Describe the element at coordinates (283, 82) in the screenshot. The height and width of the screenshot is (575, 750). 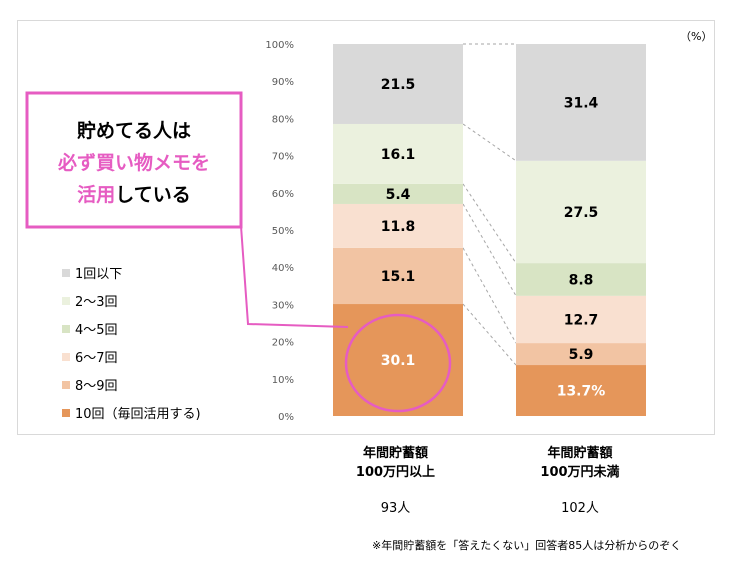
I see `y-tick-label: 90%` at that location.